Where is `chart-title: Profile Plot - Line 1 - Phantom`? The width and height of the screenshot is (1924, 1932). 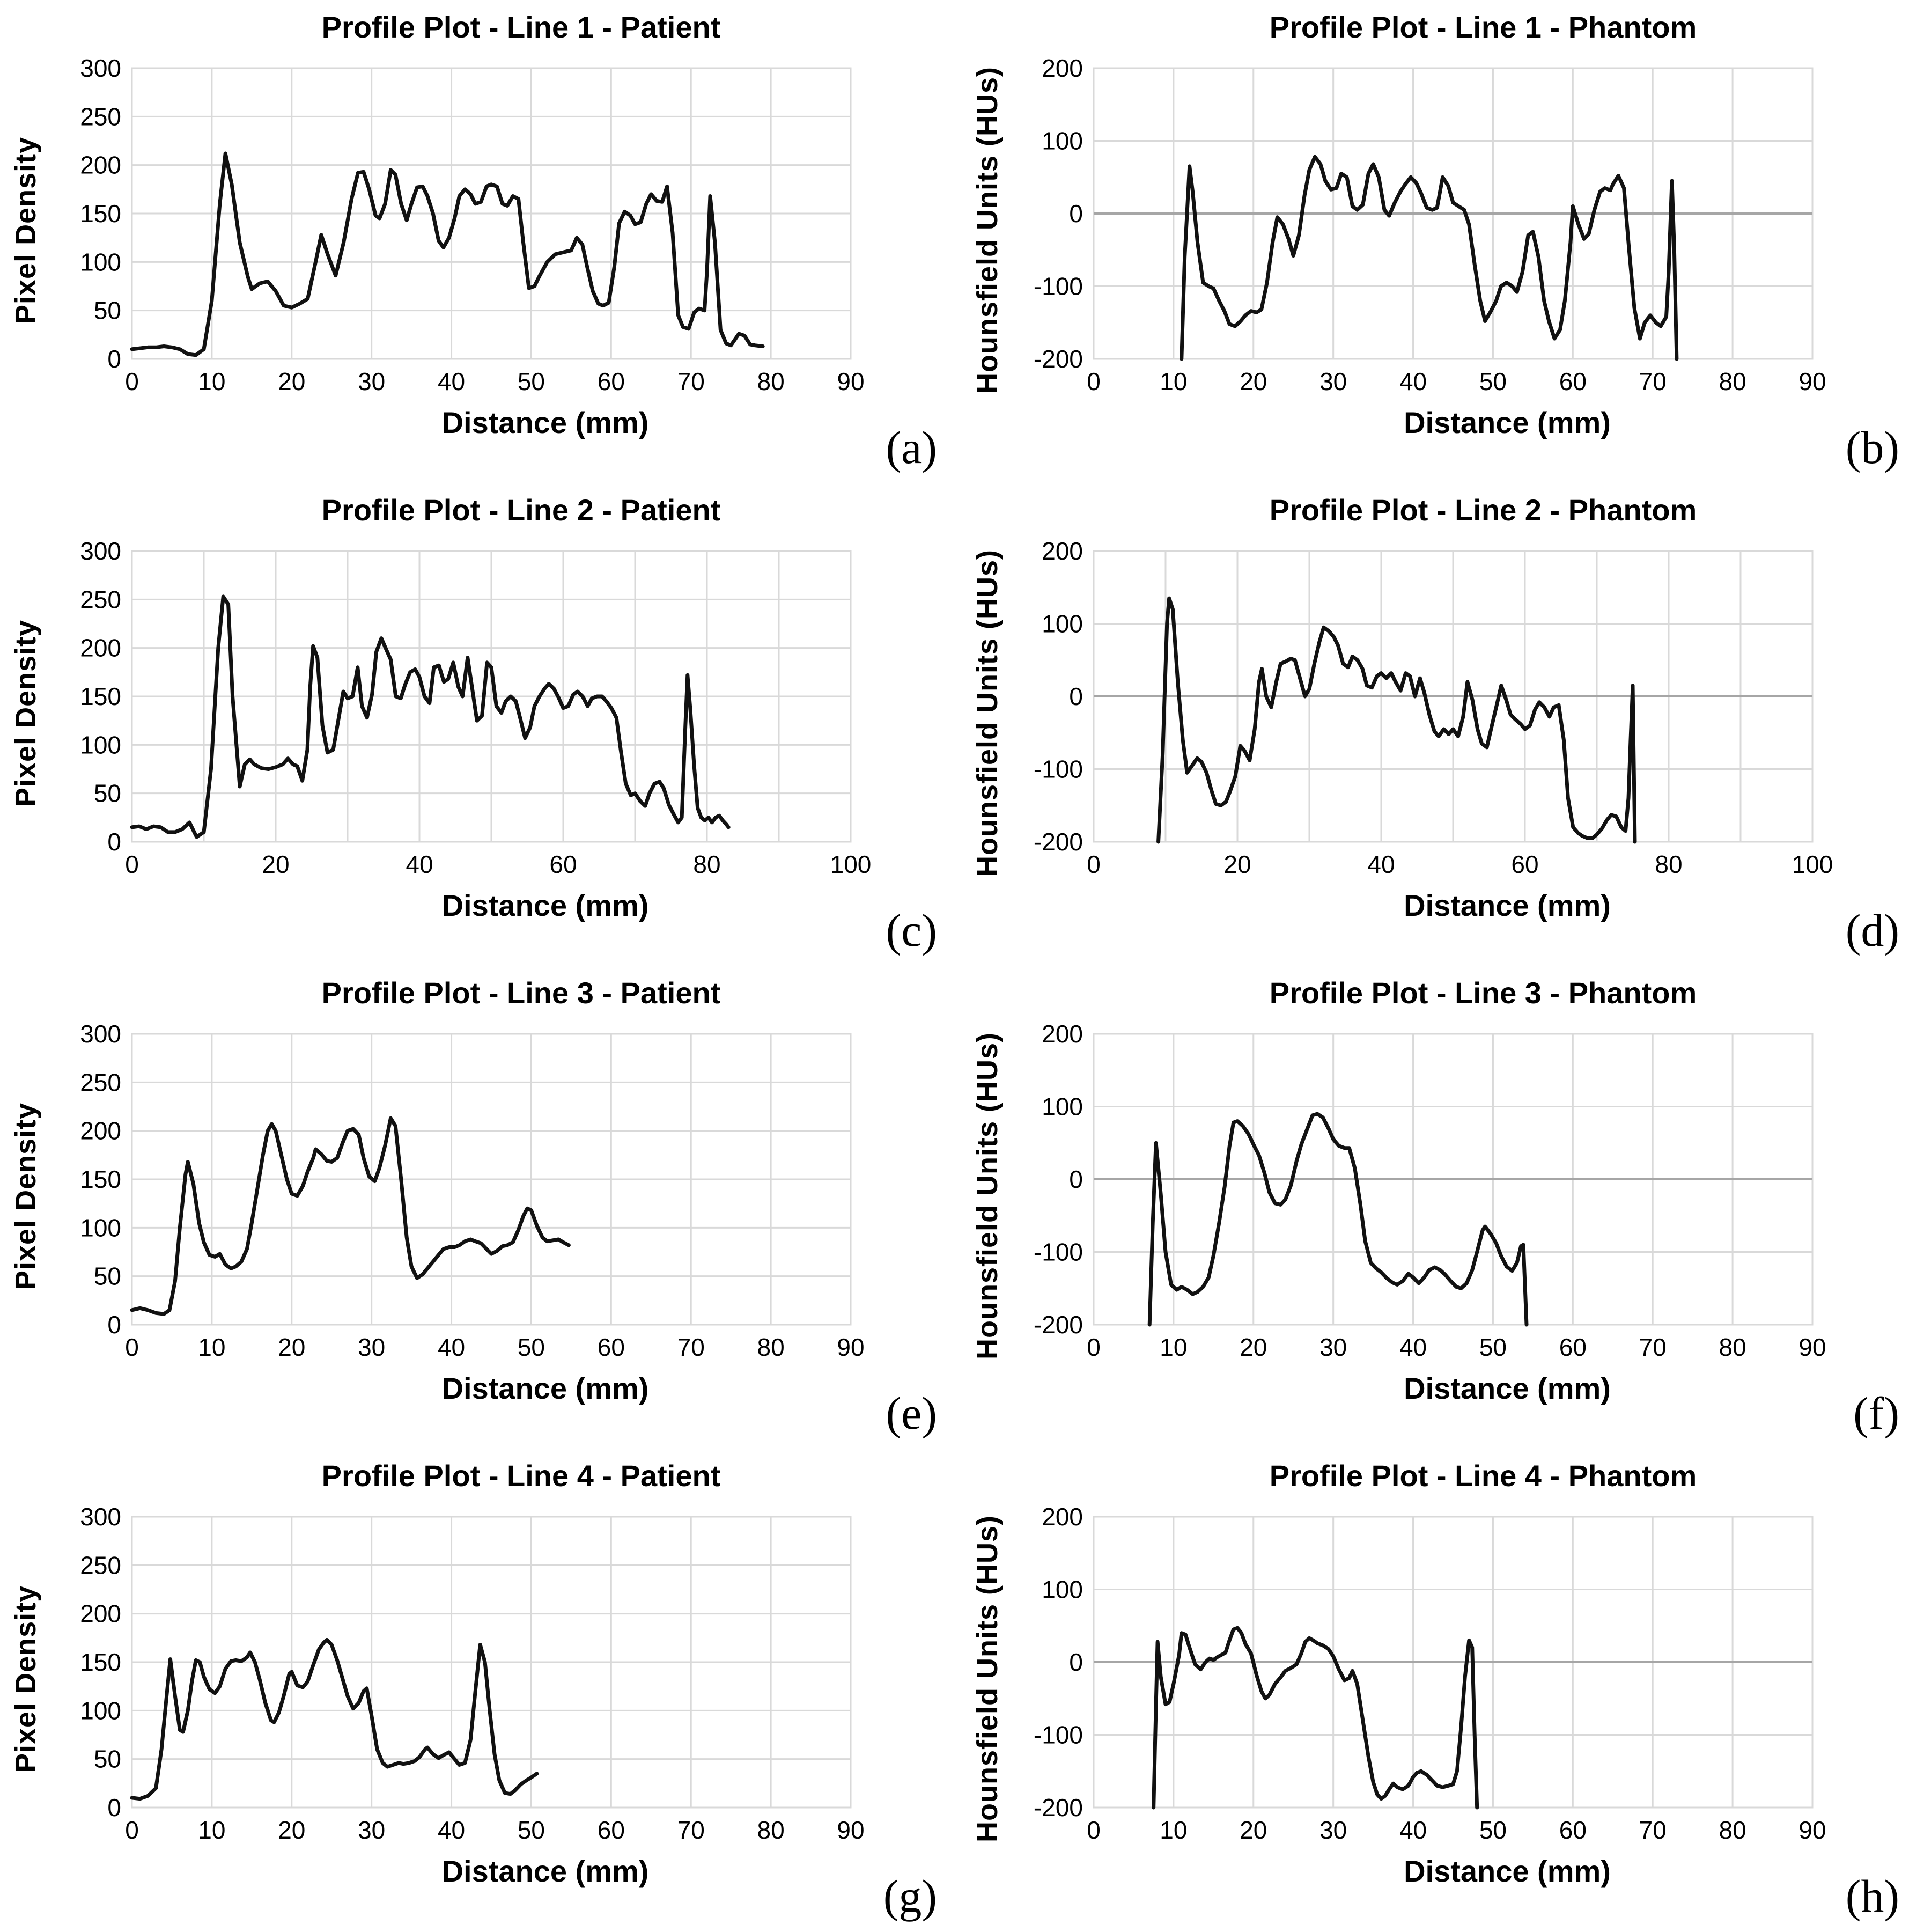 chart-title: Profile Plot - Line 1 - Phantom is located at coordinates (1483, 27).